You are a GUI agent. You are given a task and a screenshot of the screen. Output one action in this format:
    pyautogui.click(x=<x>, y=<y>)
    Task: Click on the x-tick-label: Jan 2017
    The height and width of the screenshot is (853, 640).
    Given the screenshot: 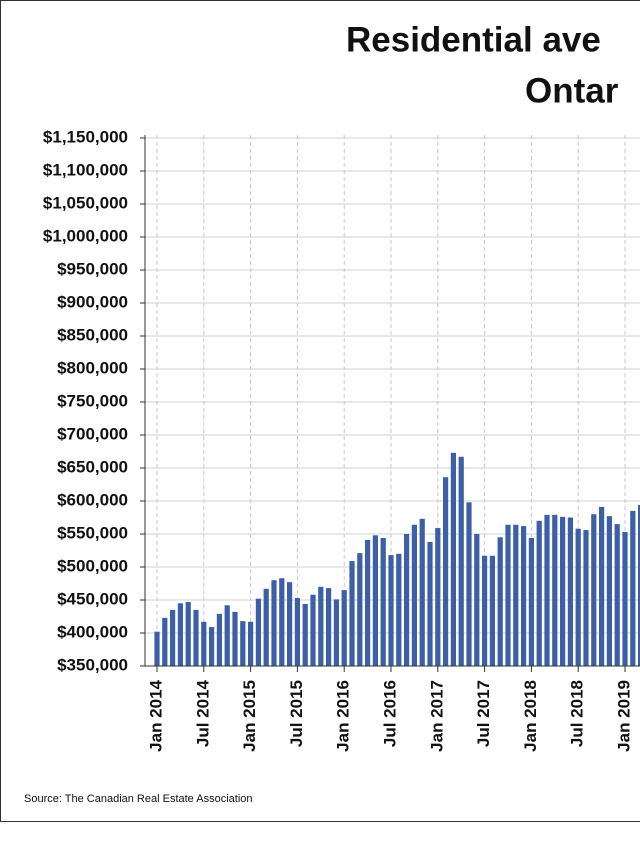 What is the action you would take?
    pyautogui.click(x=436, y=716)
    